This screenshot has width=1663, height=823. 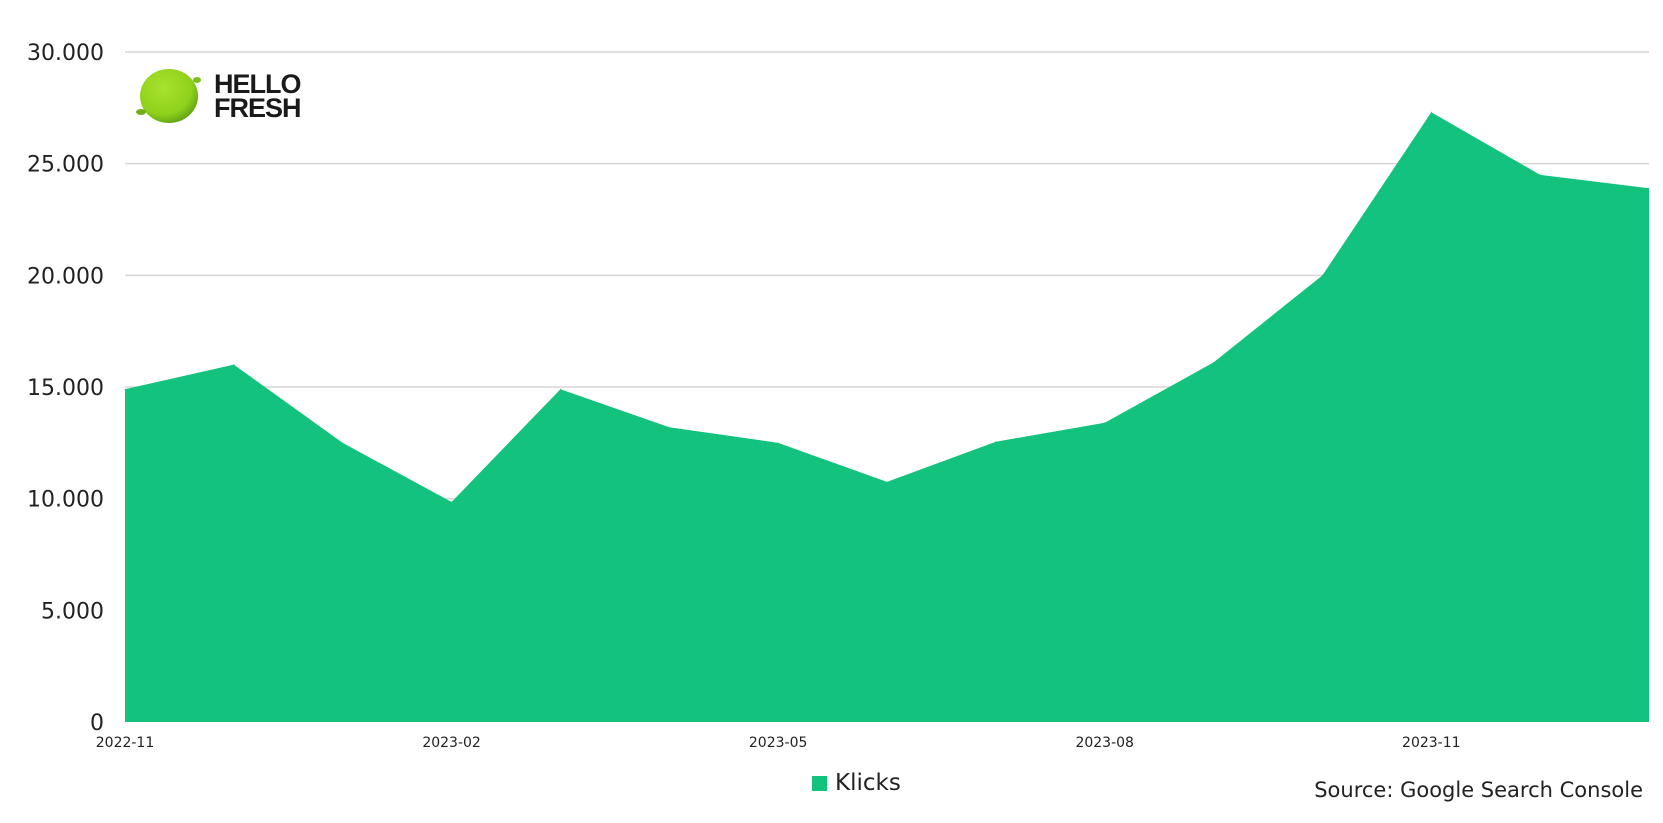 I want to click on y-tick-label: 25.000, so click(x=65, y=165).